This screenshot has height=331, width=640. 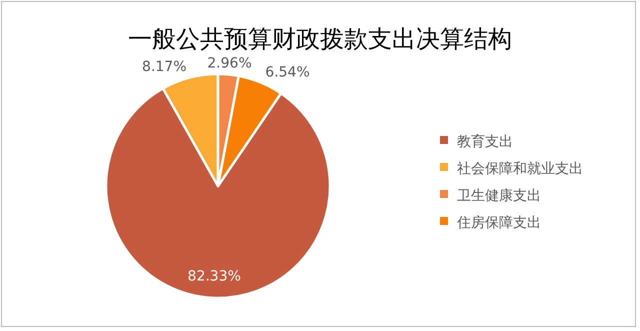 I want to click on legend-label: 卫生健康支出, so click(x=499, y=196).